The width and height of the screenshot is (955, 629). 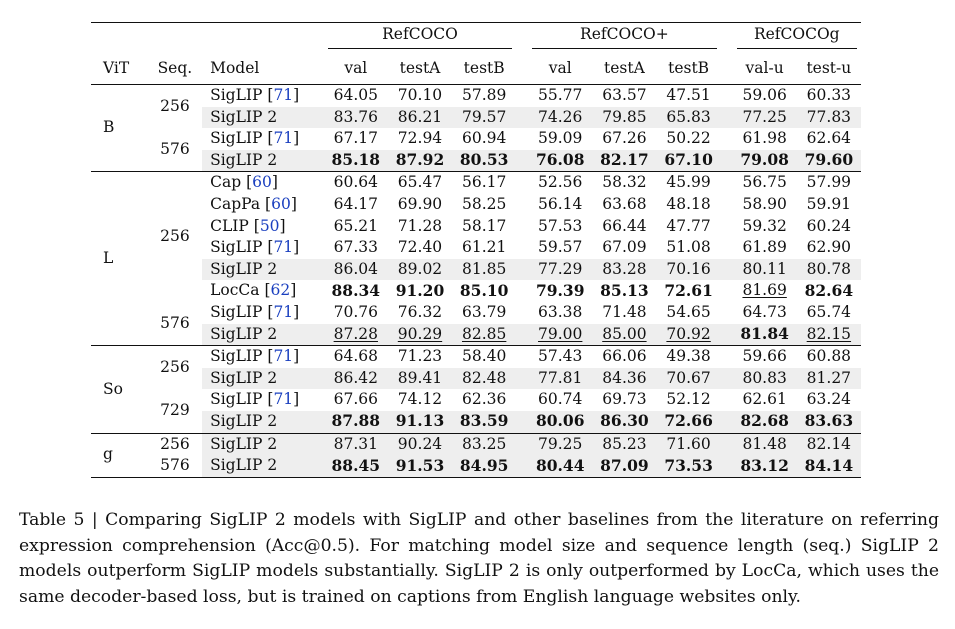 I want to click on value-cell: 63.24, so click(x=829, y=399).